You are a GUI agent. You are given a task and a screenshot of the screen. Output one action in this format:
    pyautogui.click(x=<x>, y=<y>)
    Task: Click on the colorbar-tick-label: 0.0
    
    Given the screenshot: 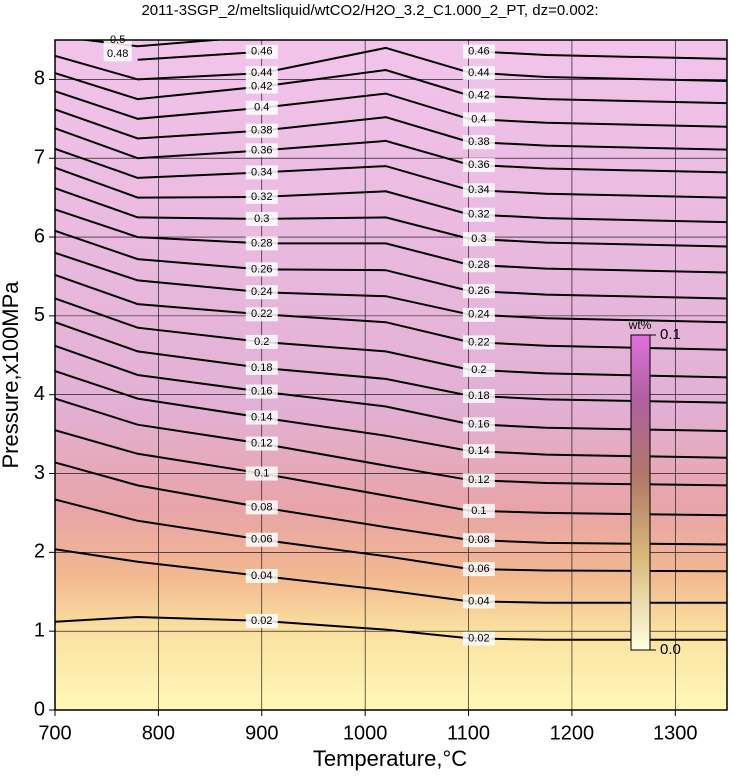 What is the action you would take?
    pyautogui.click(x=670, y=649)
    